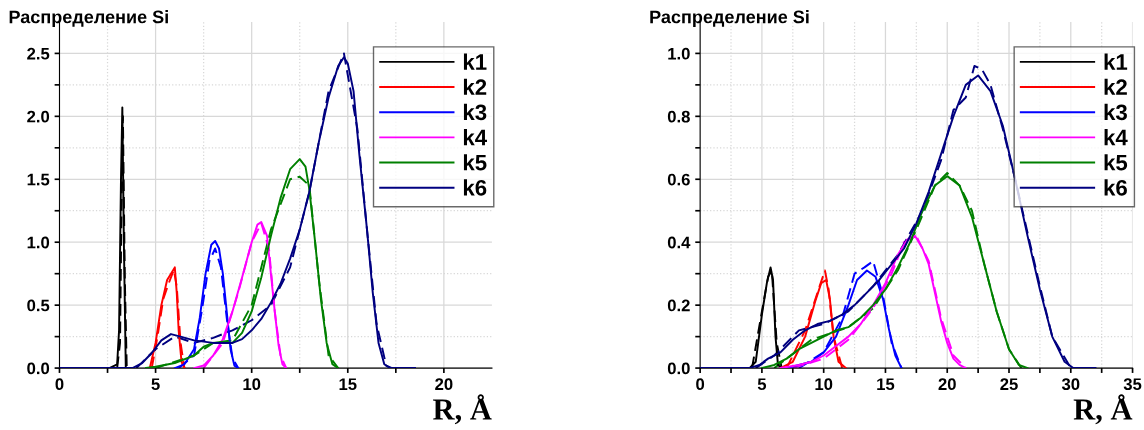 The width and height of the screenshot is (1144, 430). I want to click on y-tick-label: 1.5, so click(38, 179).